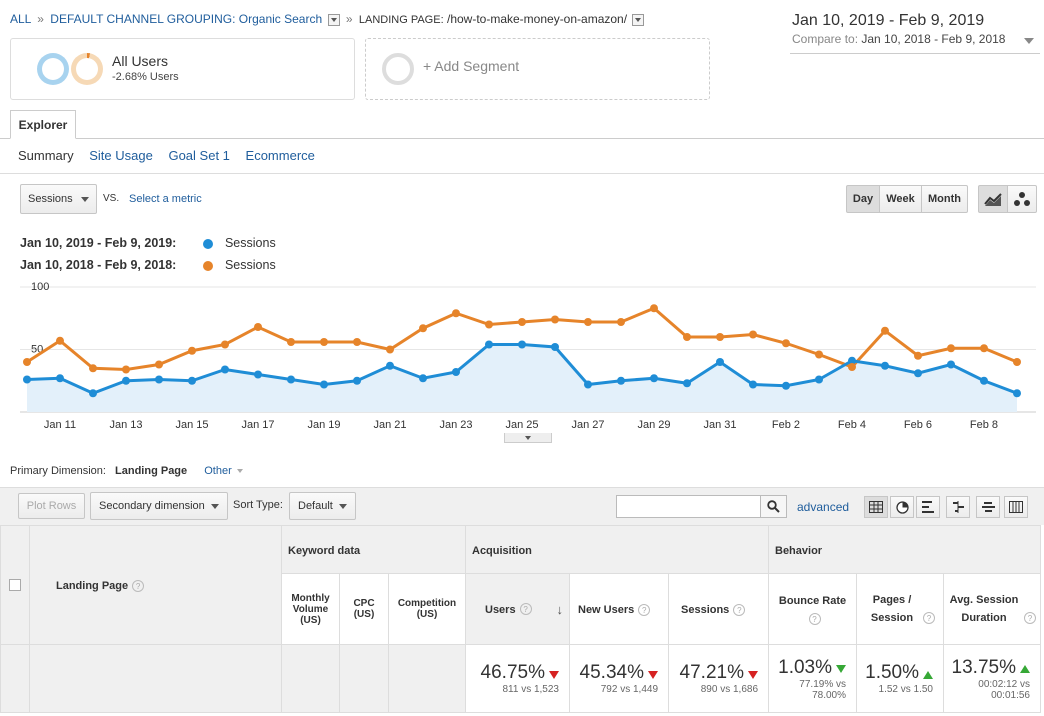 The width and height of the screenshot is (1044, 716). What do you see at coordinates (455, 425) in the screenshot?
I see `x-tick-label: Jan 23` at bounding box center [455, 425].